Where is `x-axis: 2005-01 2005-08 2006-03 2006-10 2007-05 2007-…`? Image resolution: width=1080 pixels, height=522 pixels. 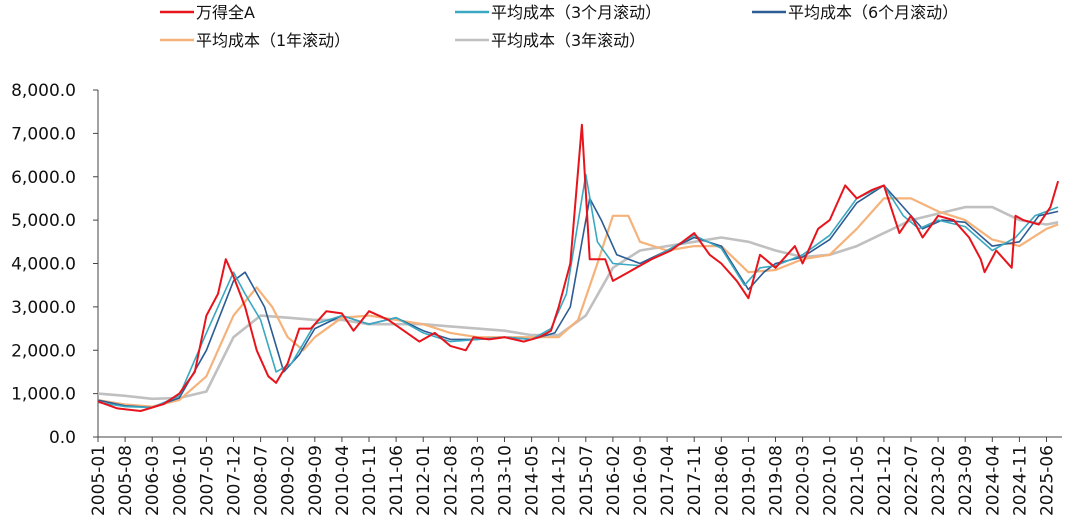 x-axis: 2005-01 2005-08 2006-03 2006-10 2007-05 2007-… is located at coordinates (575, 476).